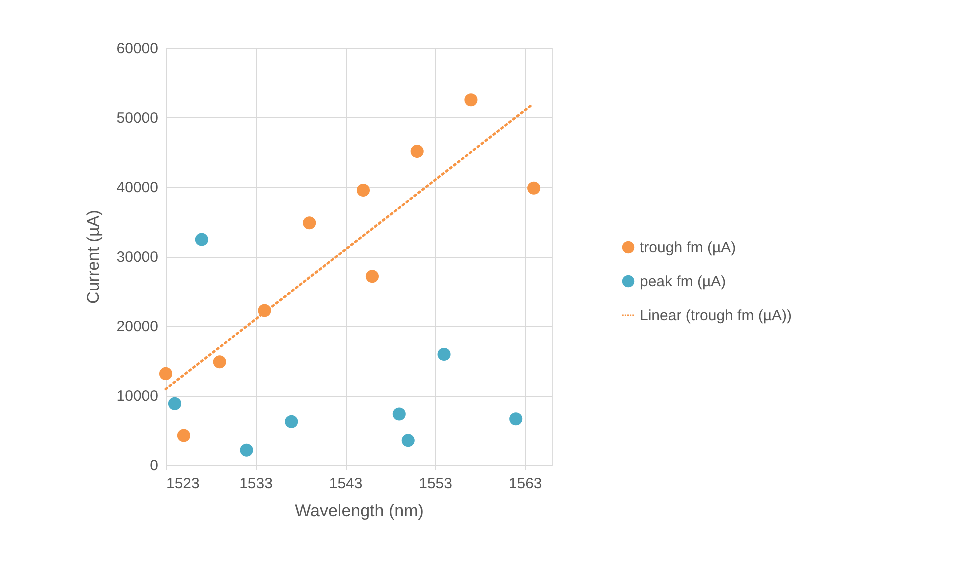 This screenshot has width=956, height=577. I want to click on y-tick-label: 60000, so click(137, 49).